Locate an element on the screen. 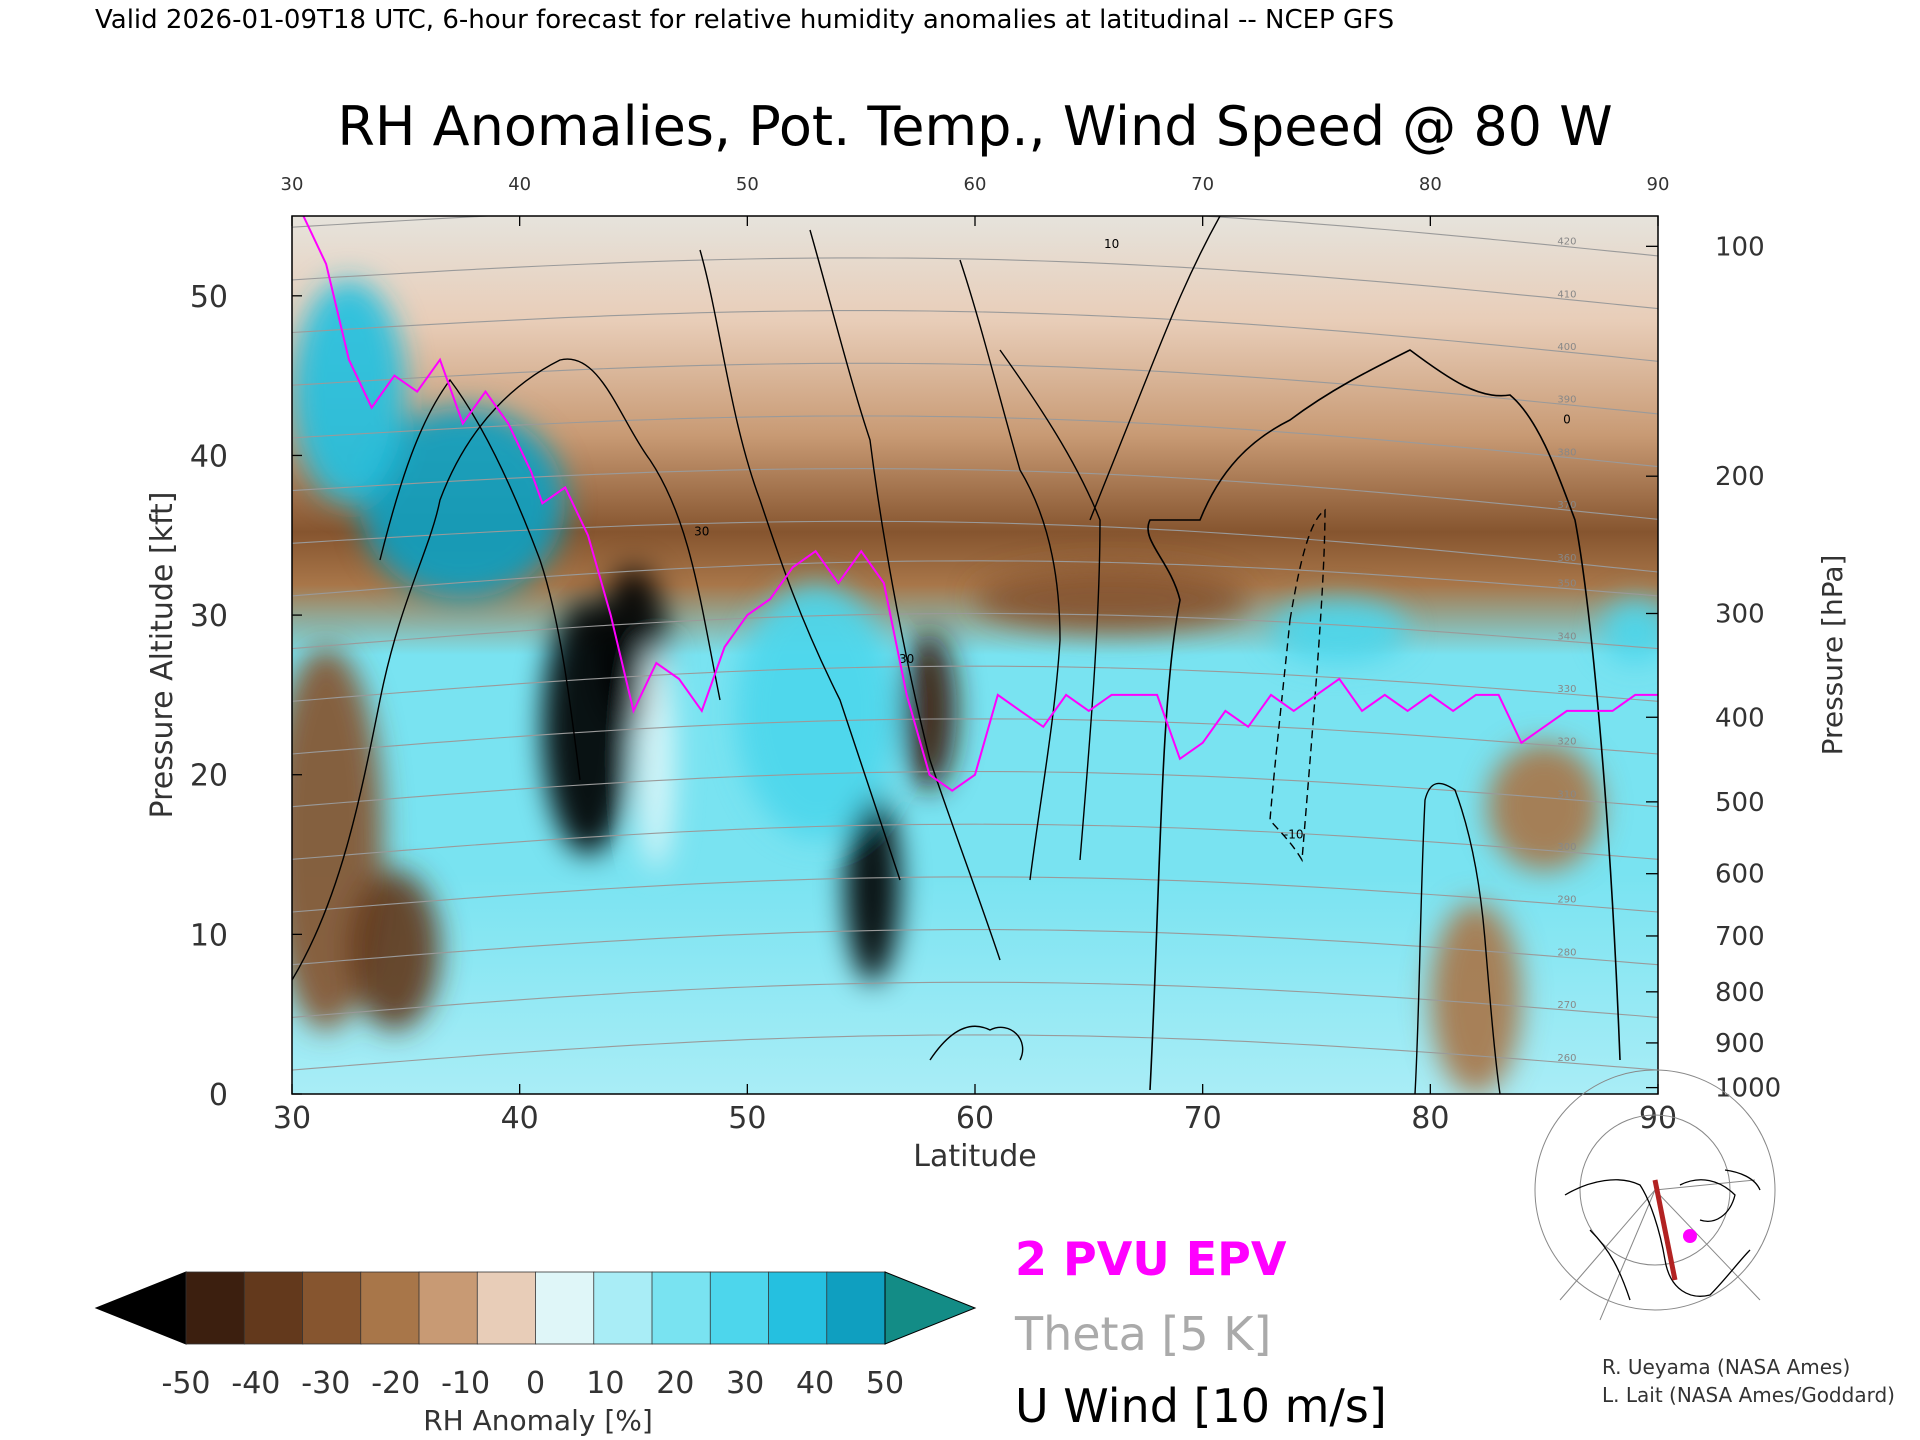 This screenshot has height=1440, width=1920. colorbar-low-arrow is located at coordinates (140, 1308).